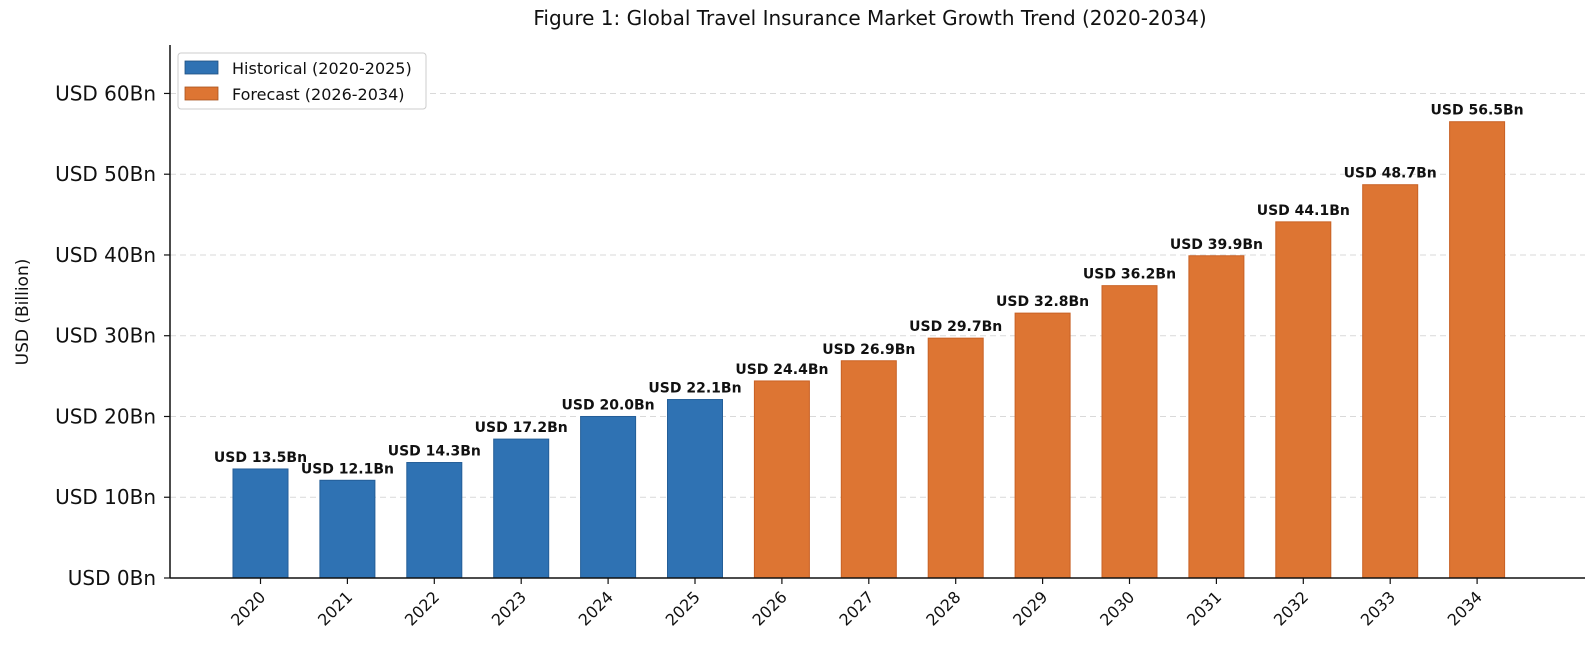  Describe the element at coordinates (322, 68) in the screenshot. I see `legend-label-historical: Historical (2020-2025)` at that location.